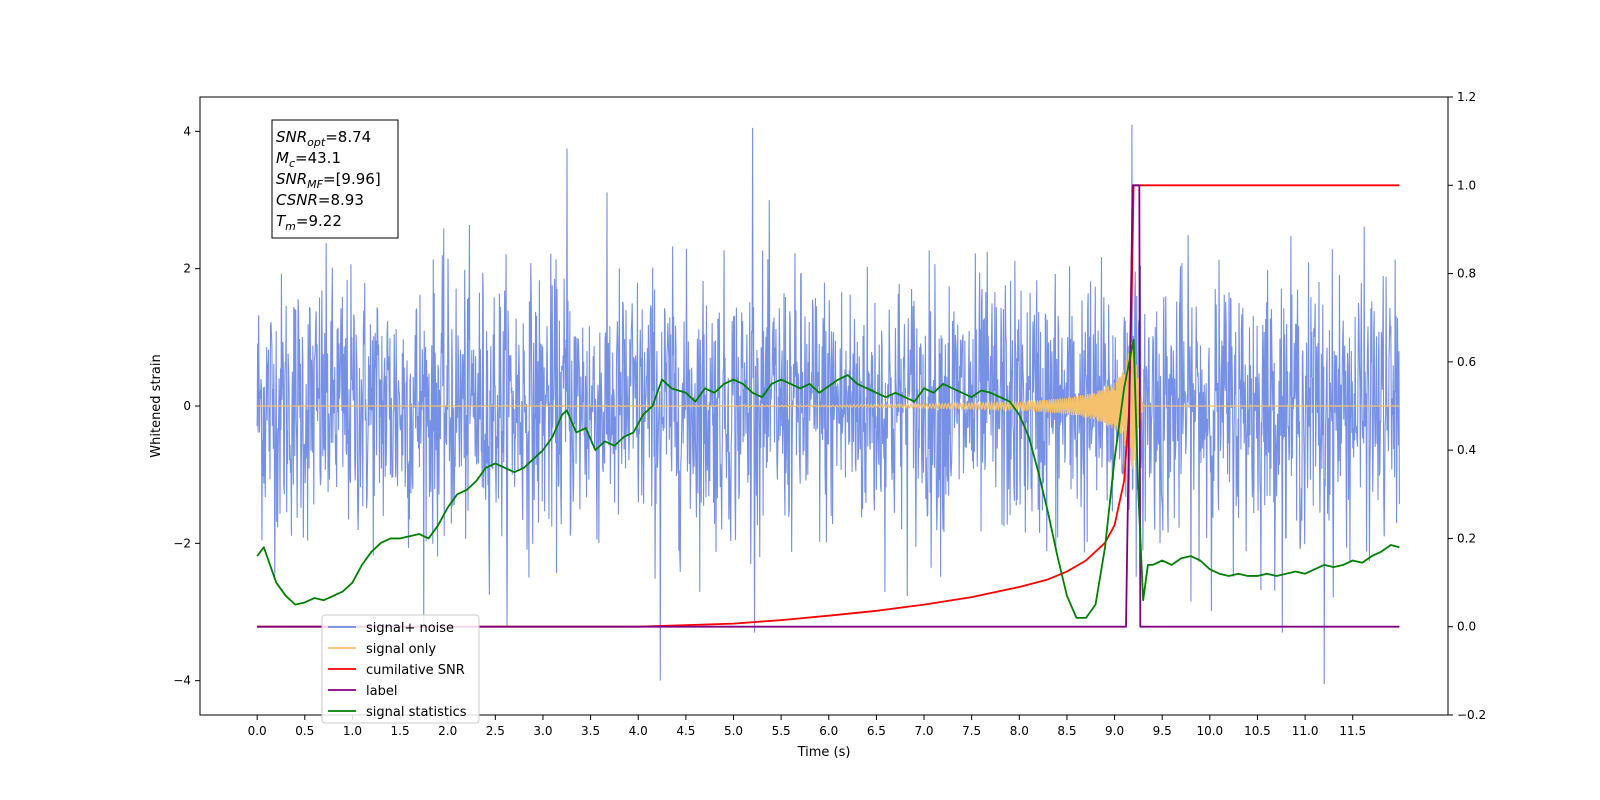 The height and width of the screenshot is (800, 1600). I want to click on x-tick-label: 6.0, so click(828, 731).